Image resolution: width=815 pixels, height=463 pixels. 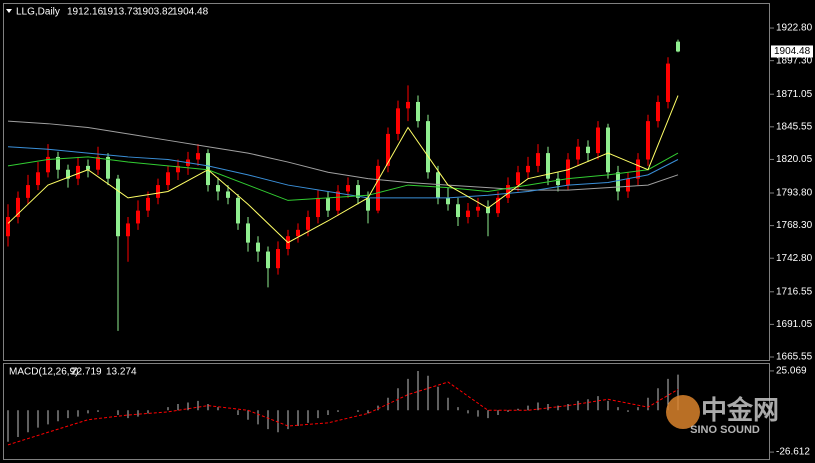 What do you see at coordinates (86, 372) in the screenshot?
I see `macd-value: 22.719` at bounding box center [86, 372].